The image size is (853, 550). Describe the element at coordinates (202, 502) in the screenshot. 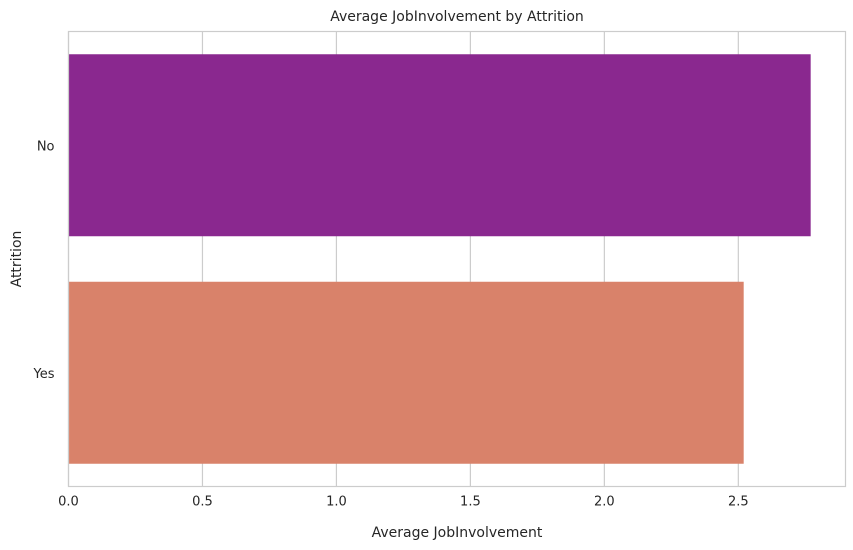

I see `x-tick-label: 0.5` at that location.